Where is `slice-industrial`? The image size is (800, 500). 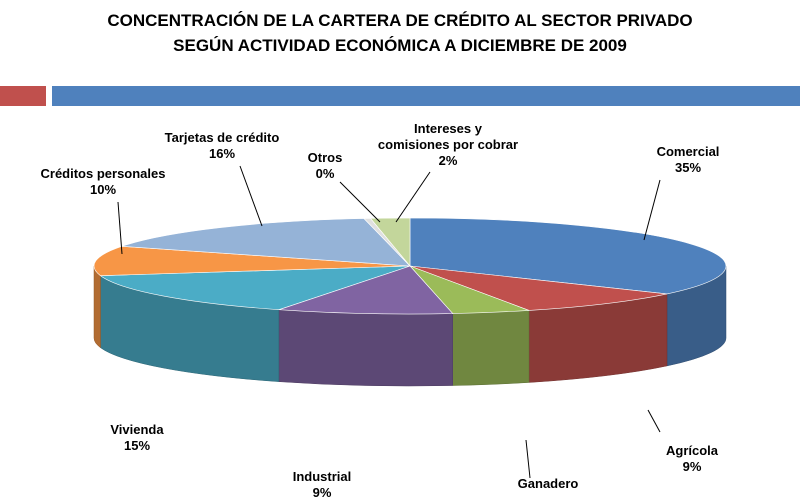 slice-industrial is located at coordinates (366, 290).